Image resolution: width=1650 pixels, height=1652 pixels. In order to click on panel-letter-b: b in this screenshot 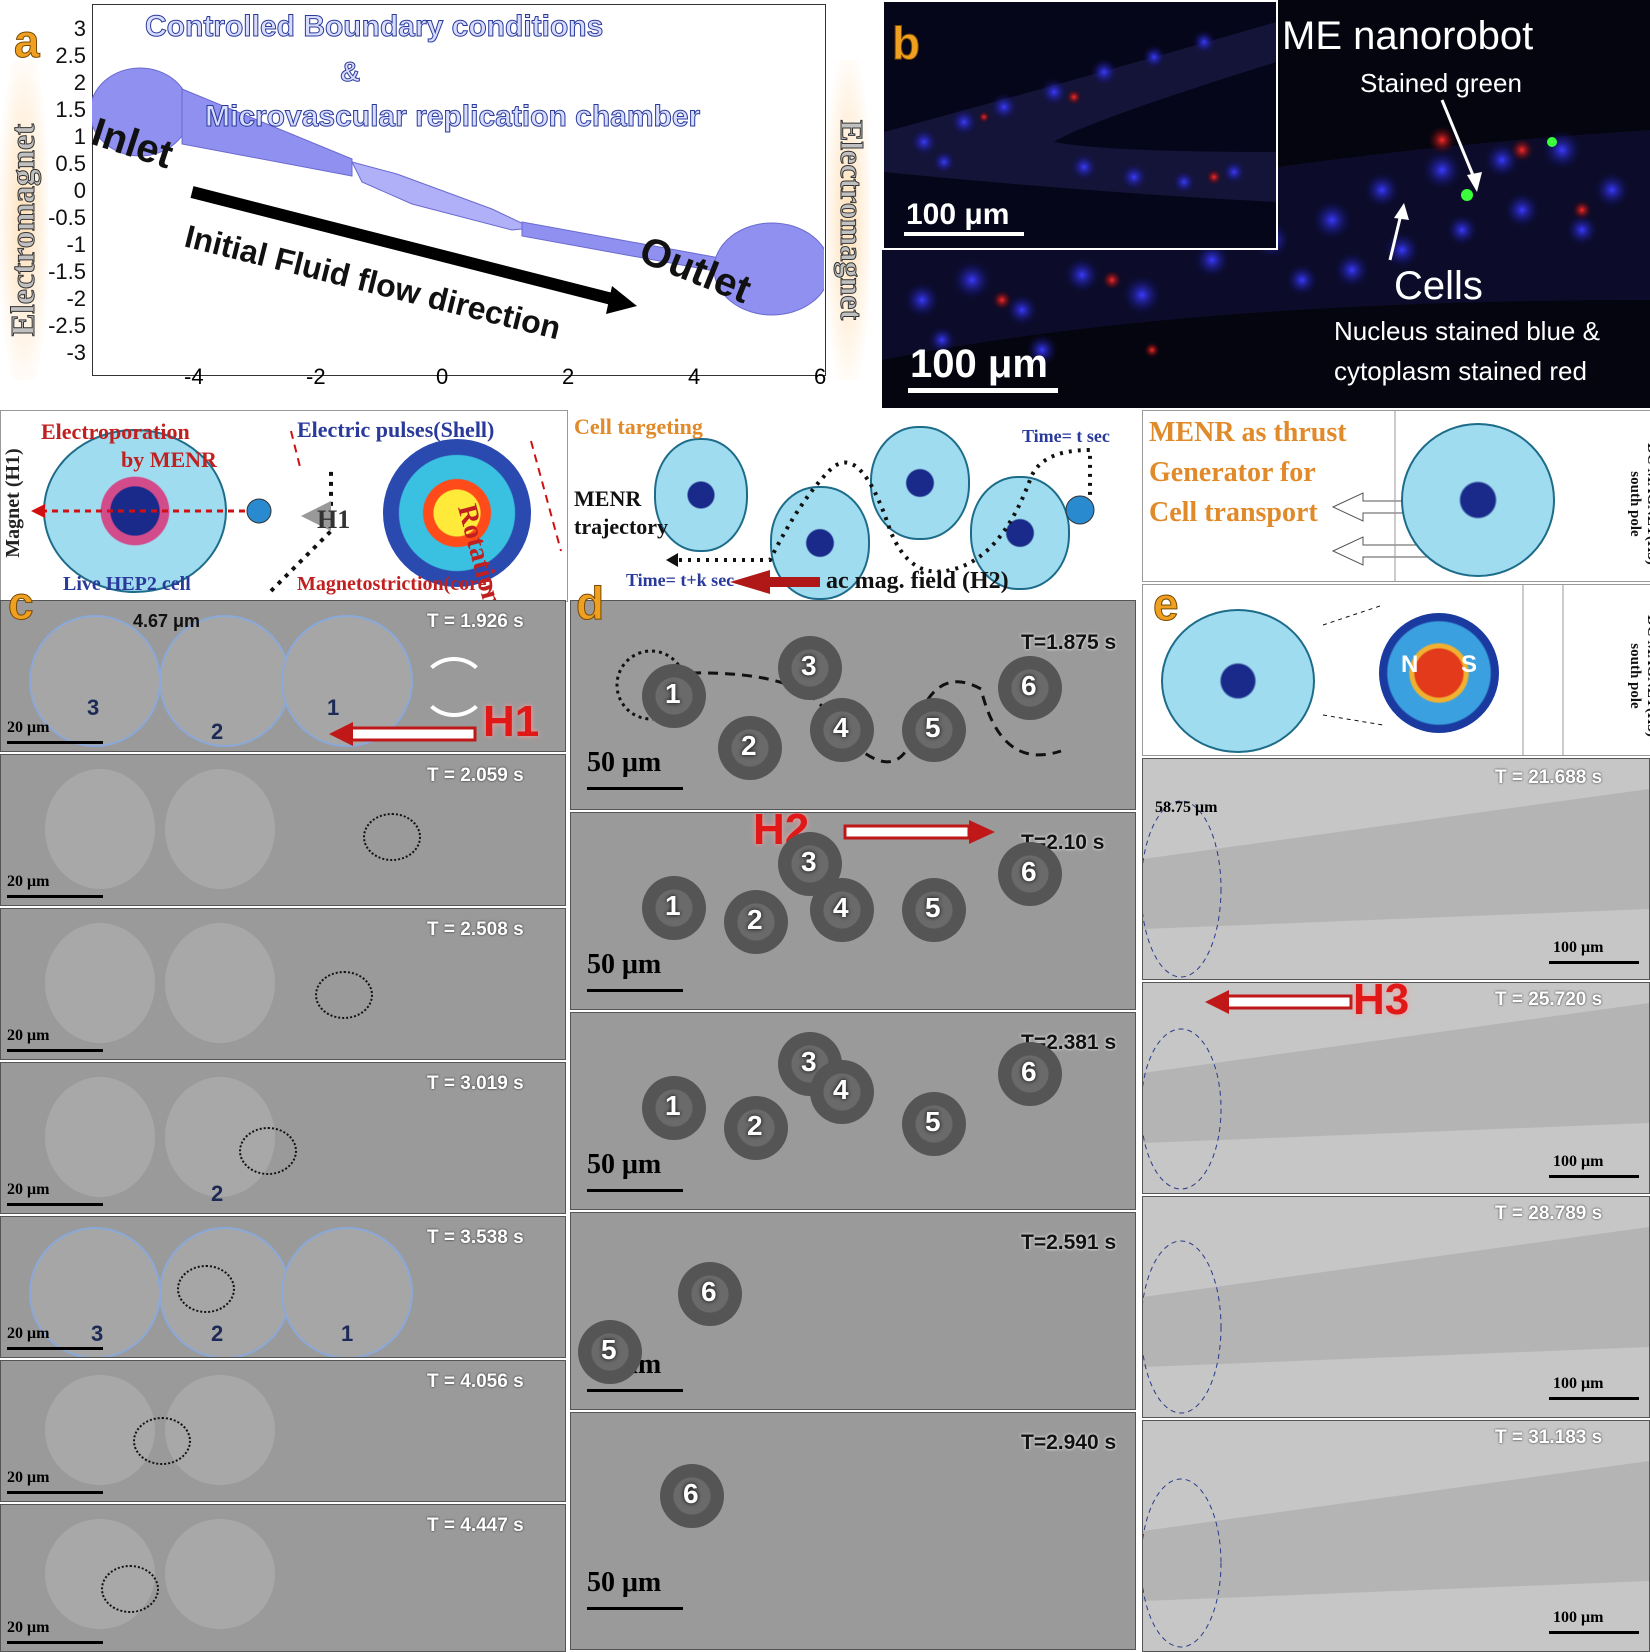, I will do `click(906, 43)`.